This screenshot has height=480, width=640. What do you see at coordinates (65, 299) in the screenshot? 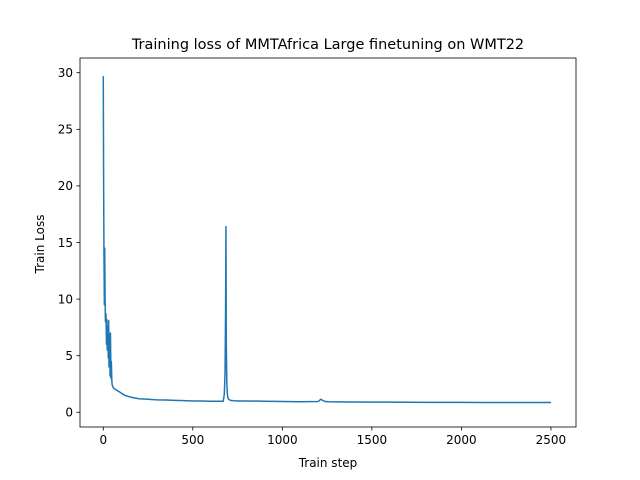
I see `y-tick-label-10: 10` at bounding box center [65, 299].